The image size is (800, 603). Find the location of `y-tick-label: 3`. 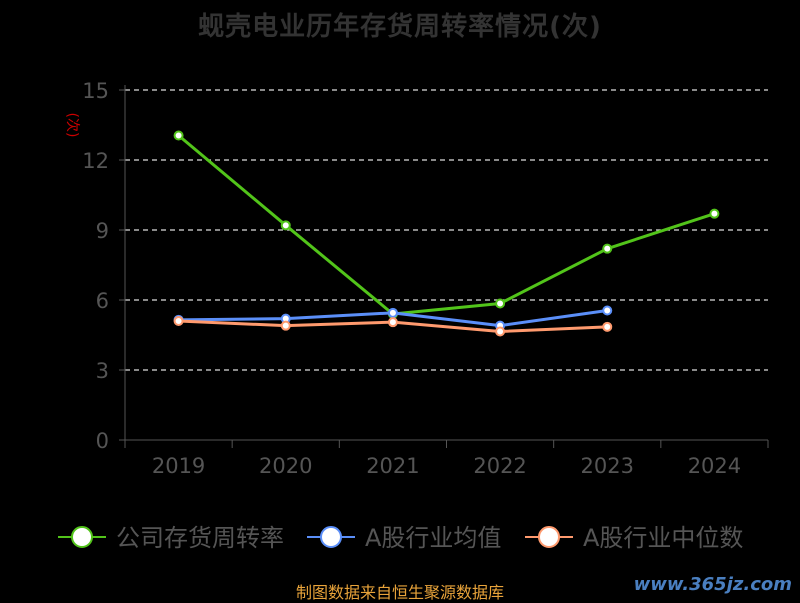

y-tick-label: 3 is located at coordinates (102, 371).